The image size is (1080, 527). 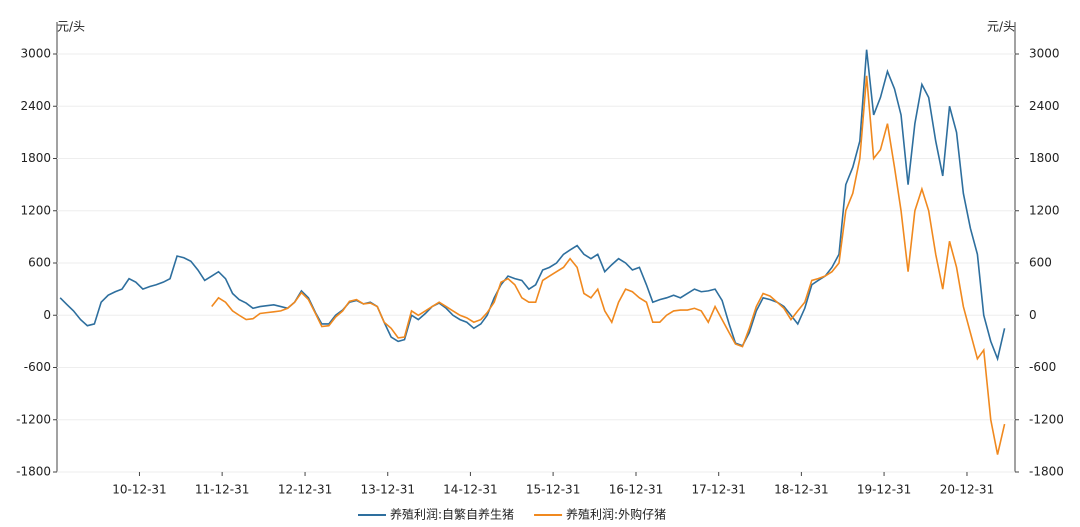 I want to click on y2-tick-label: -600, so click(x=1042, y=367).